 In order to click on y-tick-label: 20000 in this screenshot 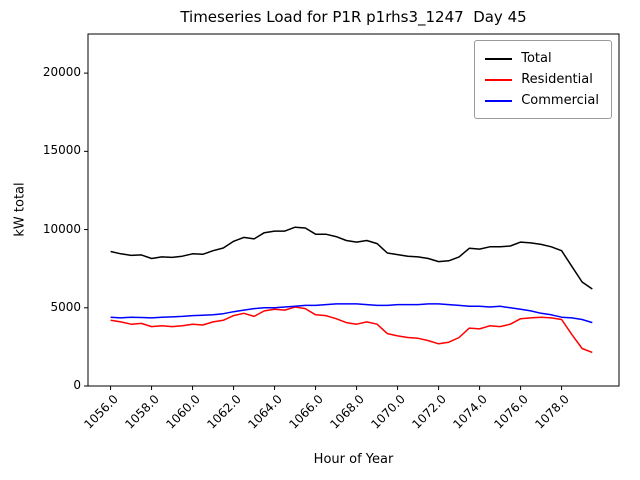, I will do `click(61, 72)`.